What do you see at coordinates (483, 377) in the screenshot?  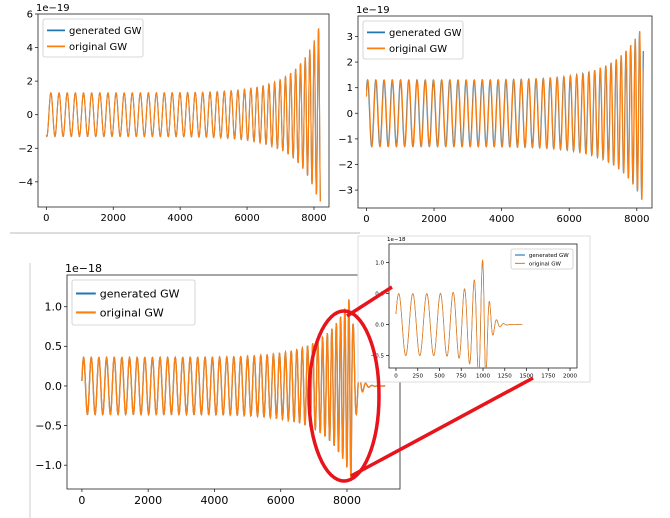 I see `x-tick-label: 1000` at bounding box center [483, 377].